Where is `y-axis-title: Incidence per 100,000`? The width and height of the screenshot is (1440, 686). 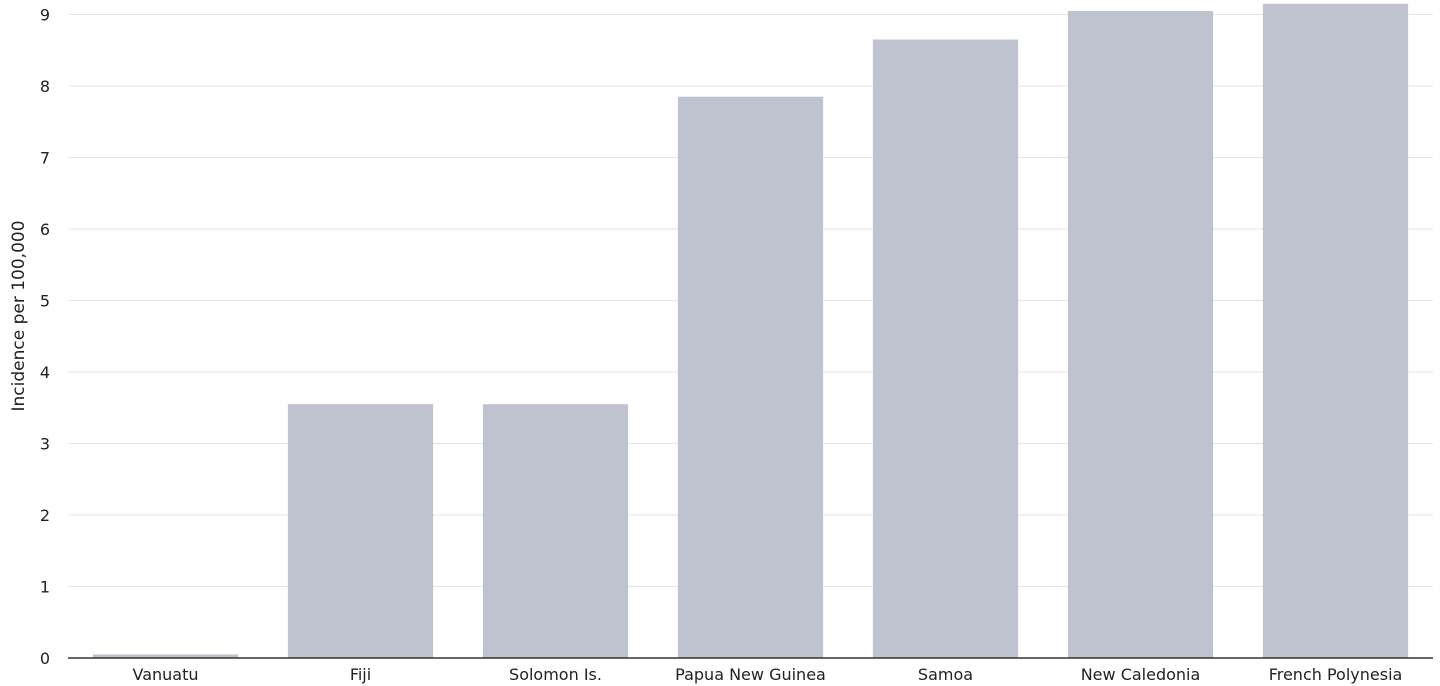
y-axis-title: Incidence per 100,000 is located at coordinates (19, 315).